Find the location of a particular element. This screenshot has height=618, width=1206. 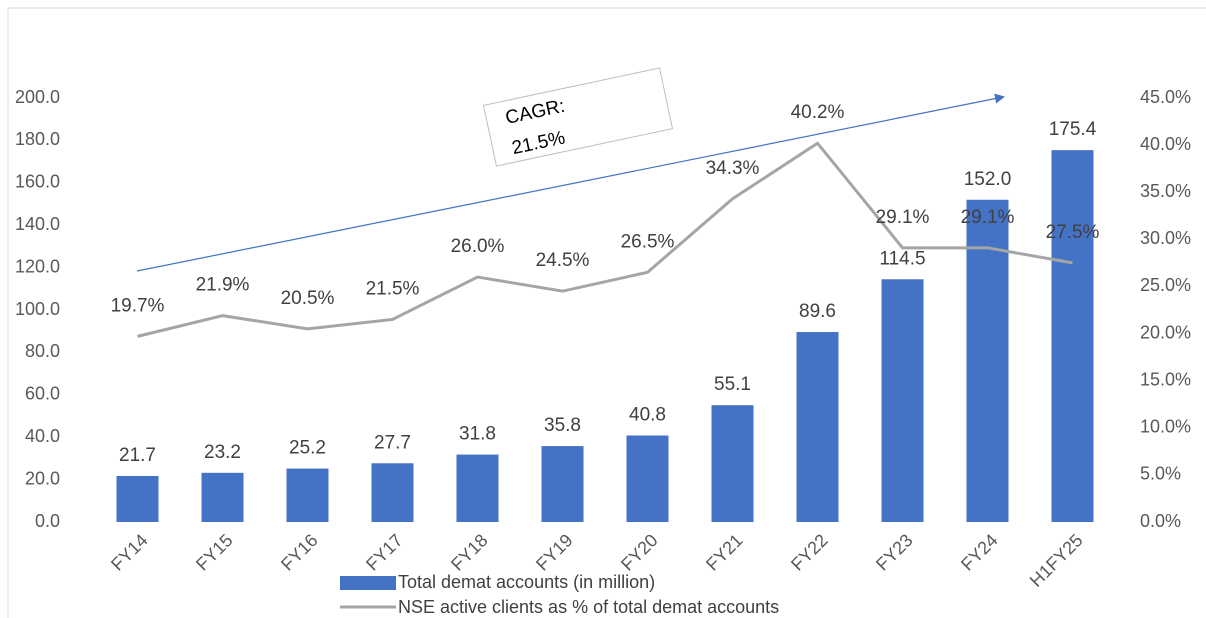

data-label: 26.0% is located at coordinates (478, 246).